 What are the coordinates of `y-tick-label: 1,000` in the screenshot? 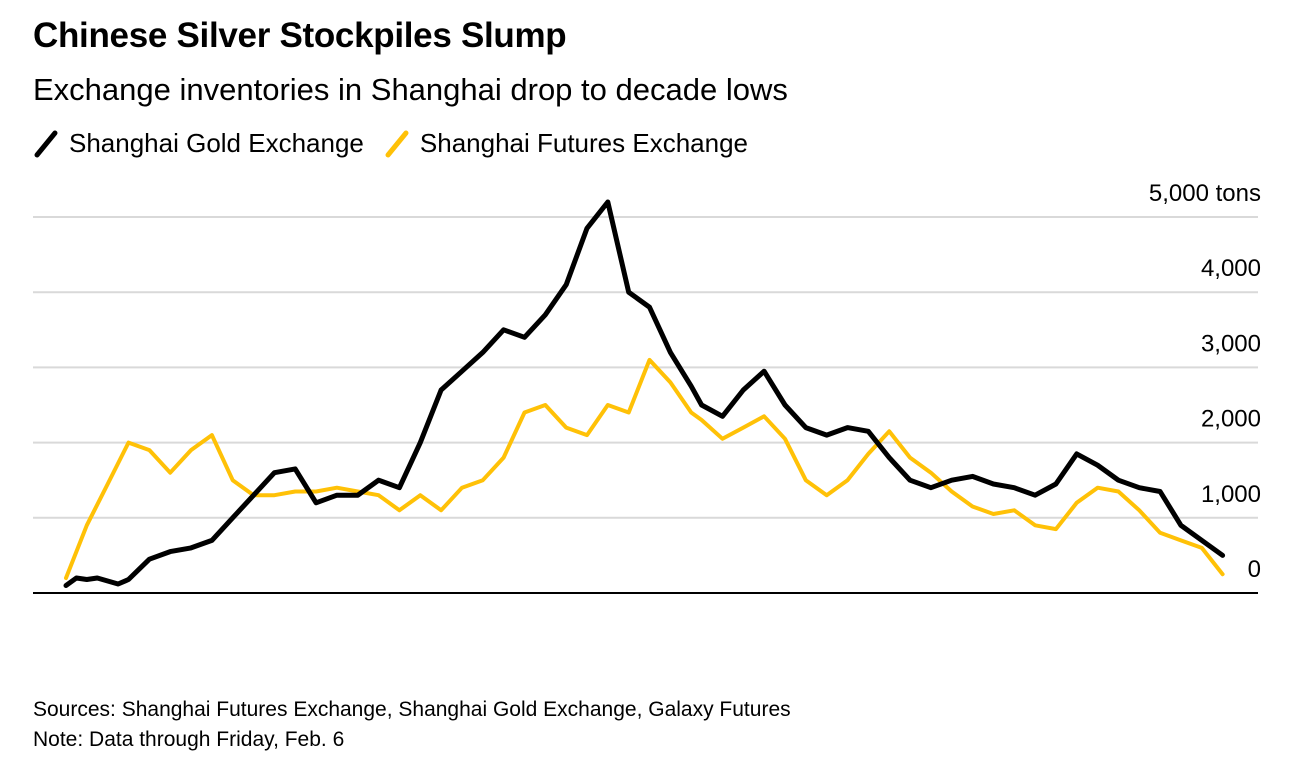 It's located at (1231, 494).